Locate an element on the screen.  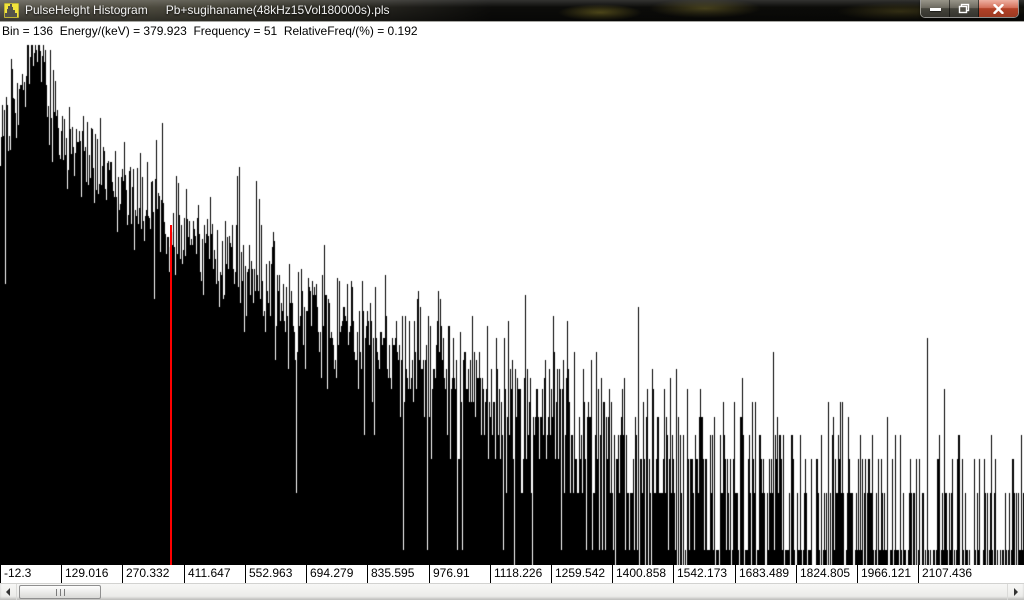
x-tick-label: 552.963 is located at coordinates (268, 574).